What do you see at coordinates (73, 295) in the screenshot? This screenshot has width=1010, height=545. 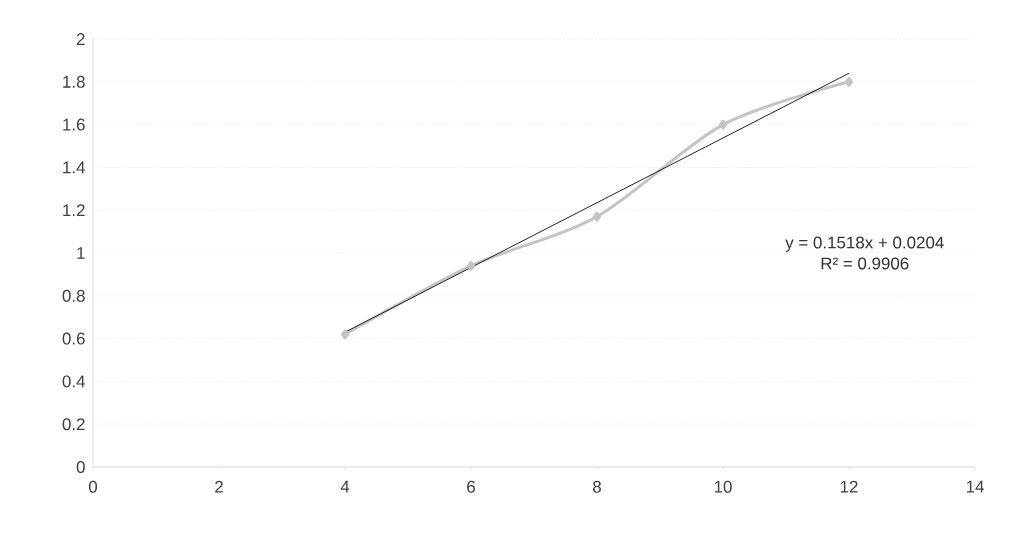 I see `y-tick-label: 0.8` at bounding box center [73, 295].